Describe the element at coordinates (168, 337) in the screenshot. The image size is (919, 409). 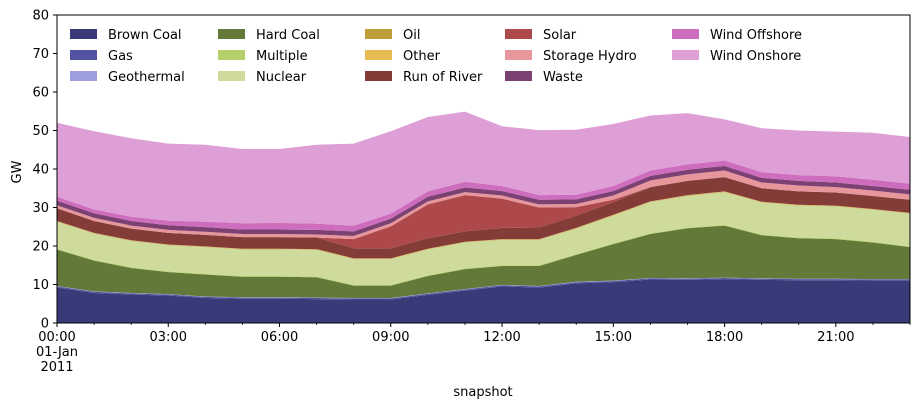
I see `x-tick-label: 03:00` at that location.